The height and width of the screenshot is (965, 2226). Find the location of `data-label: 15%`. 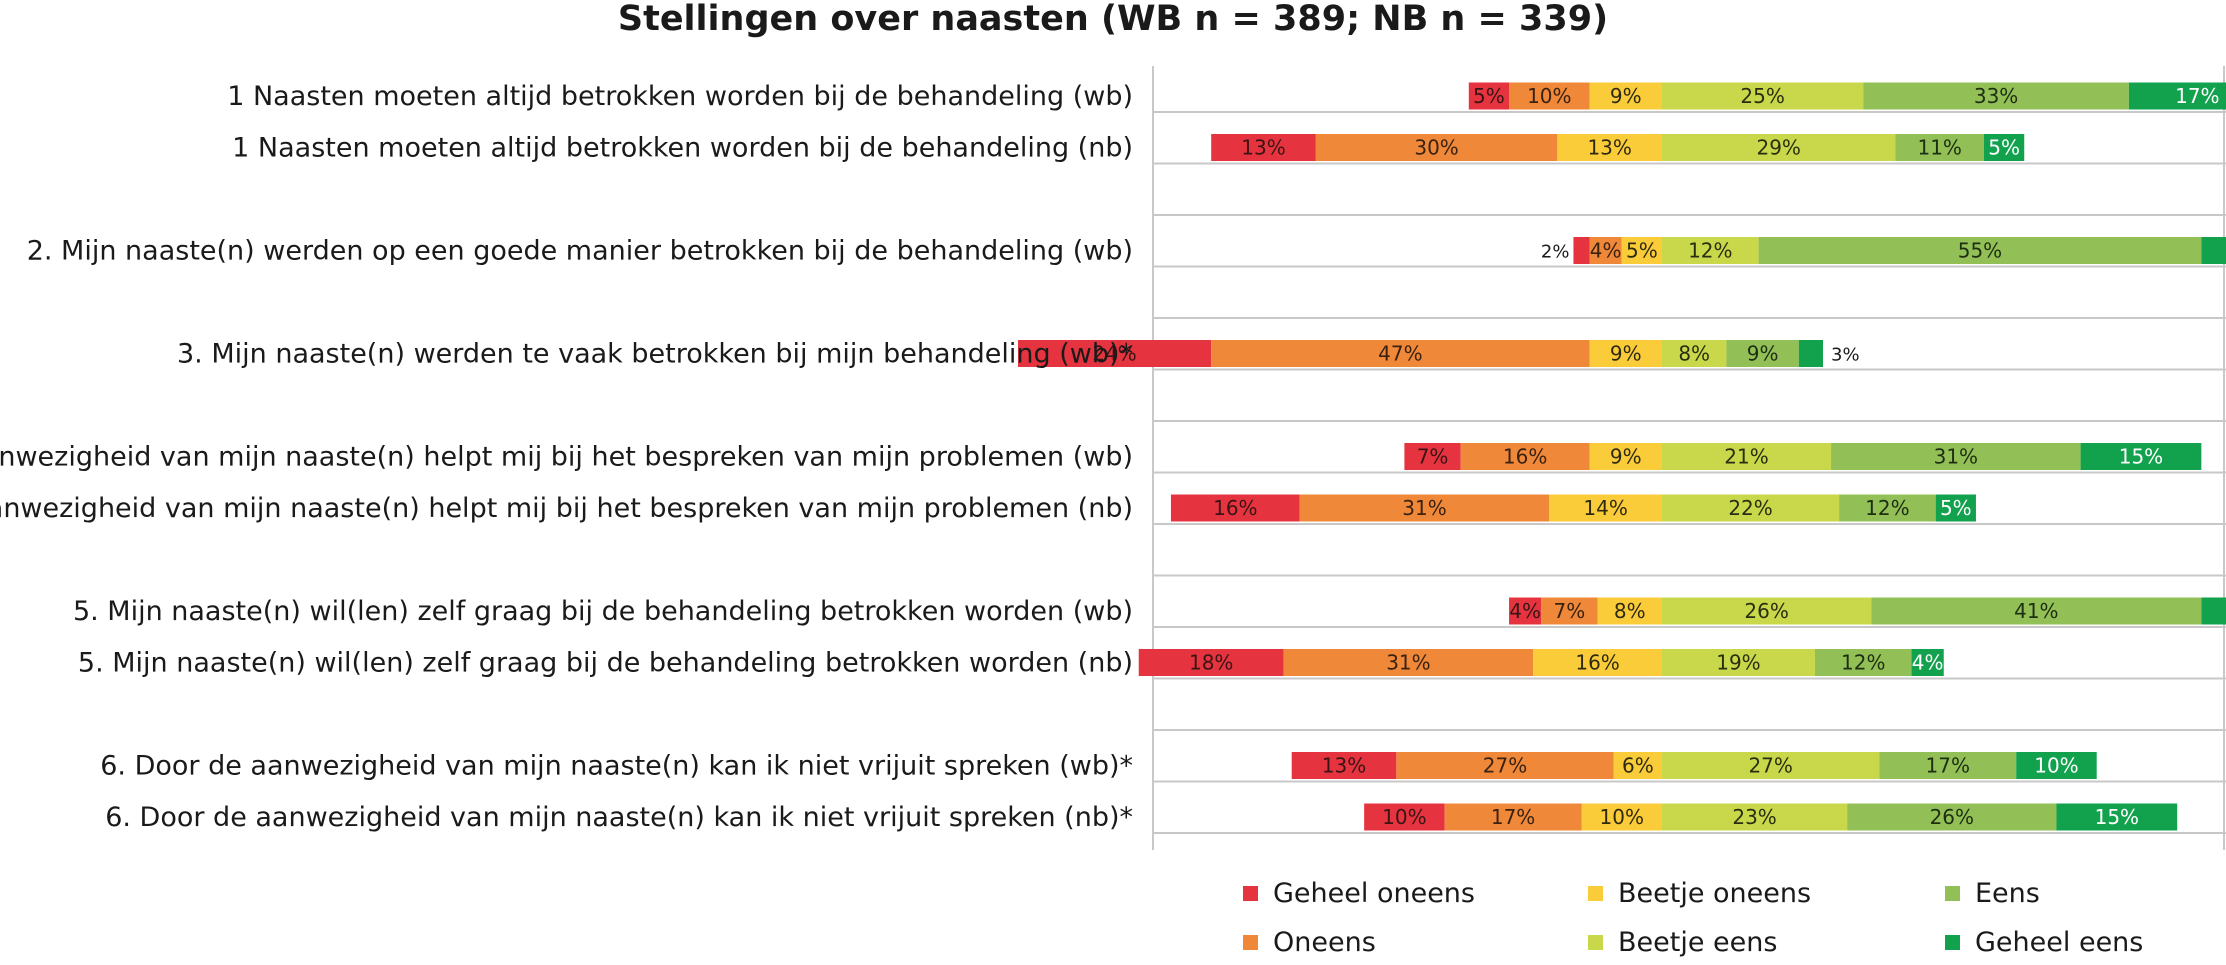

data-label: 15% is located at coordinates (2117, 817).